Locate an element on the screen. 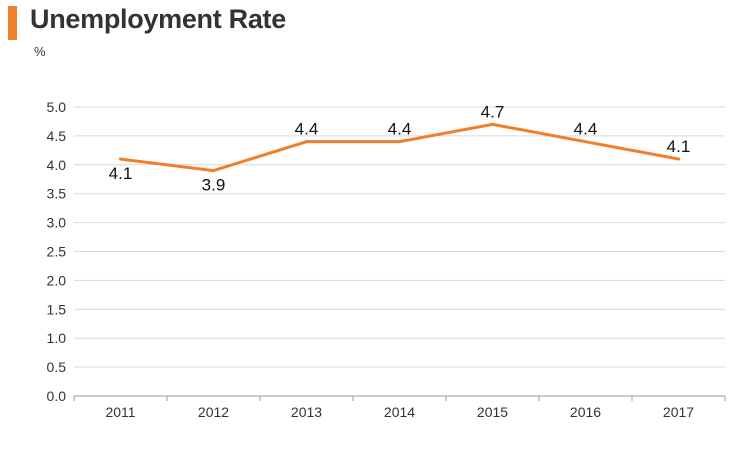 Image resolution: width=750 pixels, height=450 pixels. y-tick-label: 4.5 is located at coordinates (57, 136).